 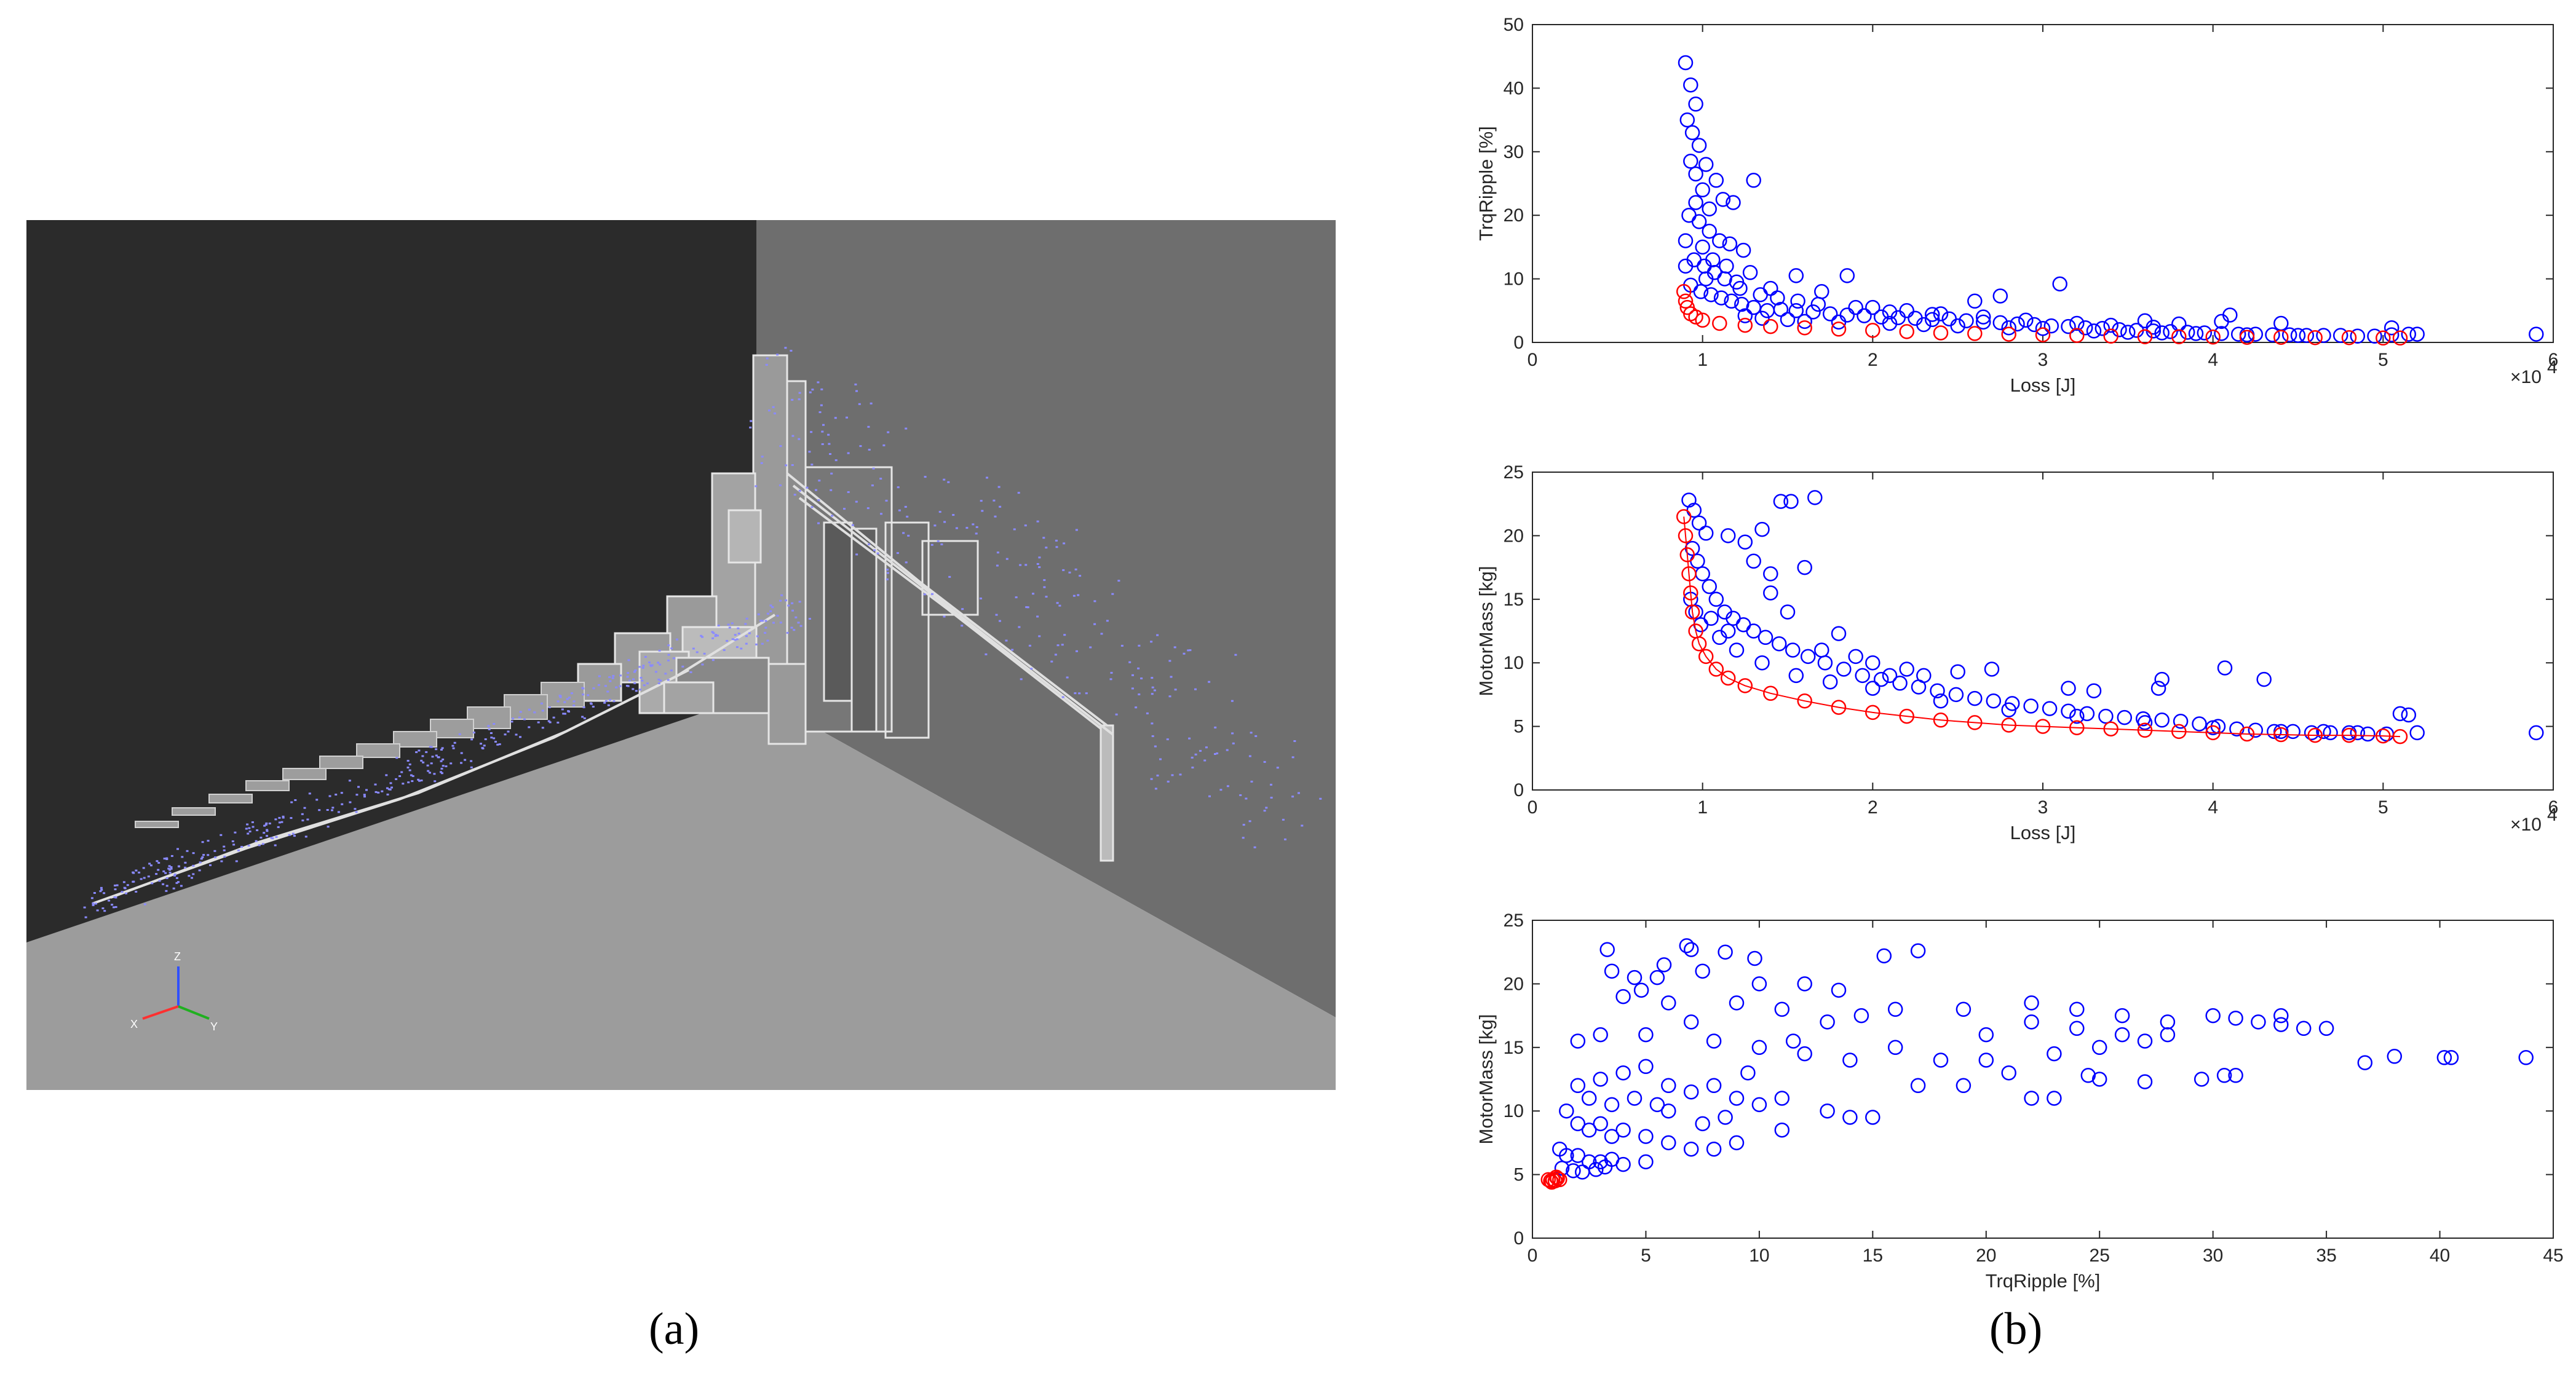 What do you see at coordinates (1514, 921) in the screenshot?
I see `y-tick-label: 25` at bounding box center [1514, 921].